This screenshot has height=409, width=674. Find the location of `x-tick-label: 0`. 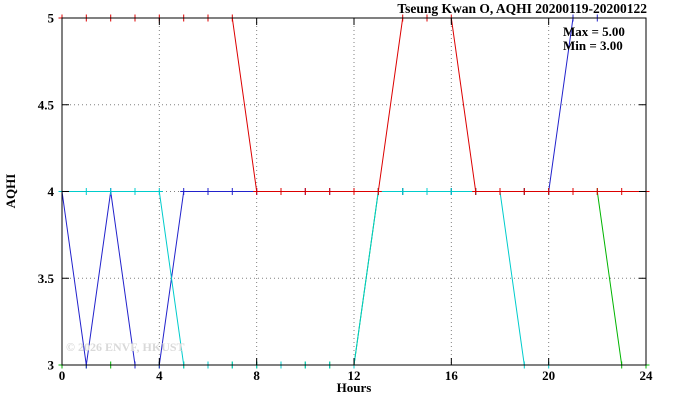

x-tick-label: 0 is located at coordinates (62, 375).